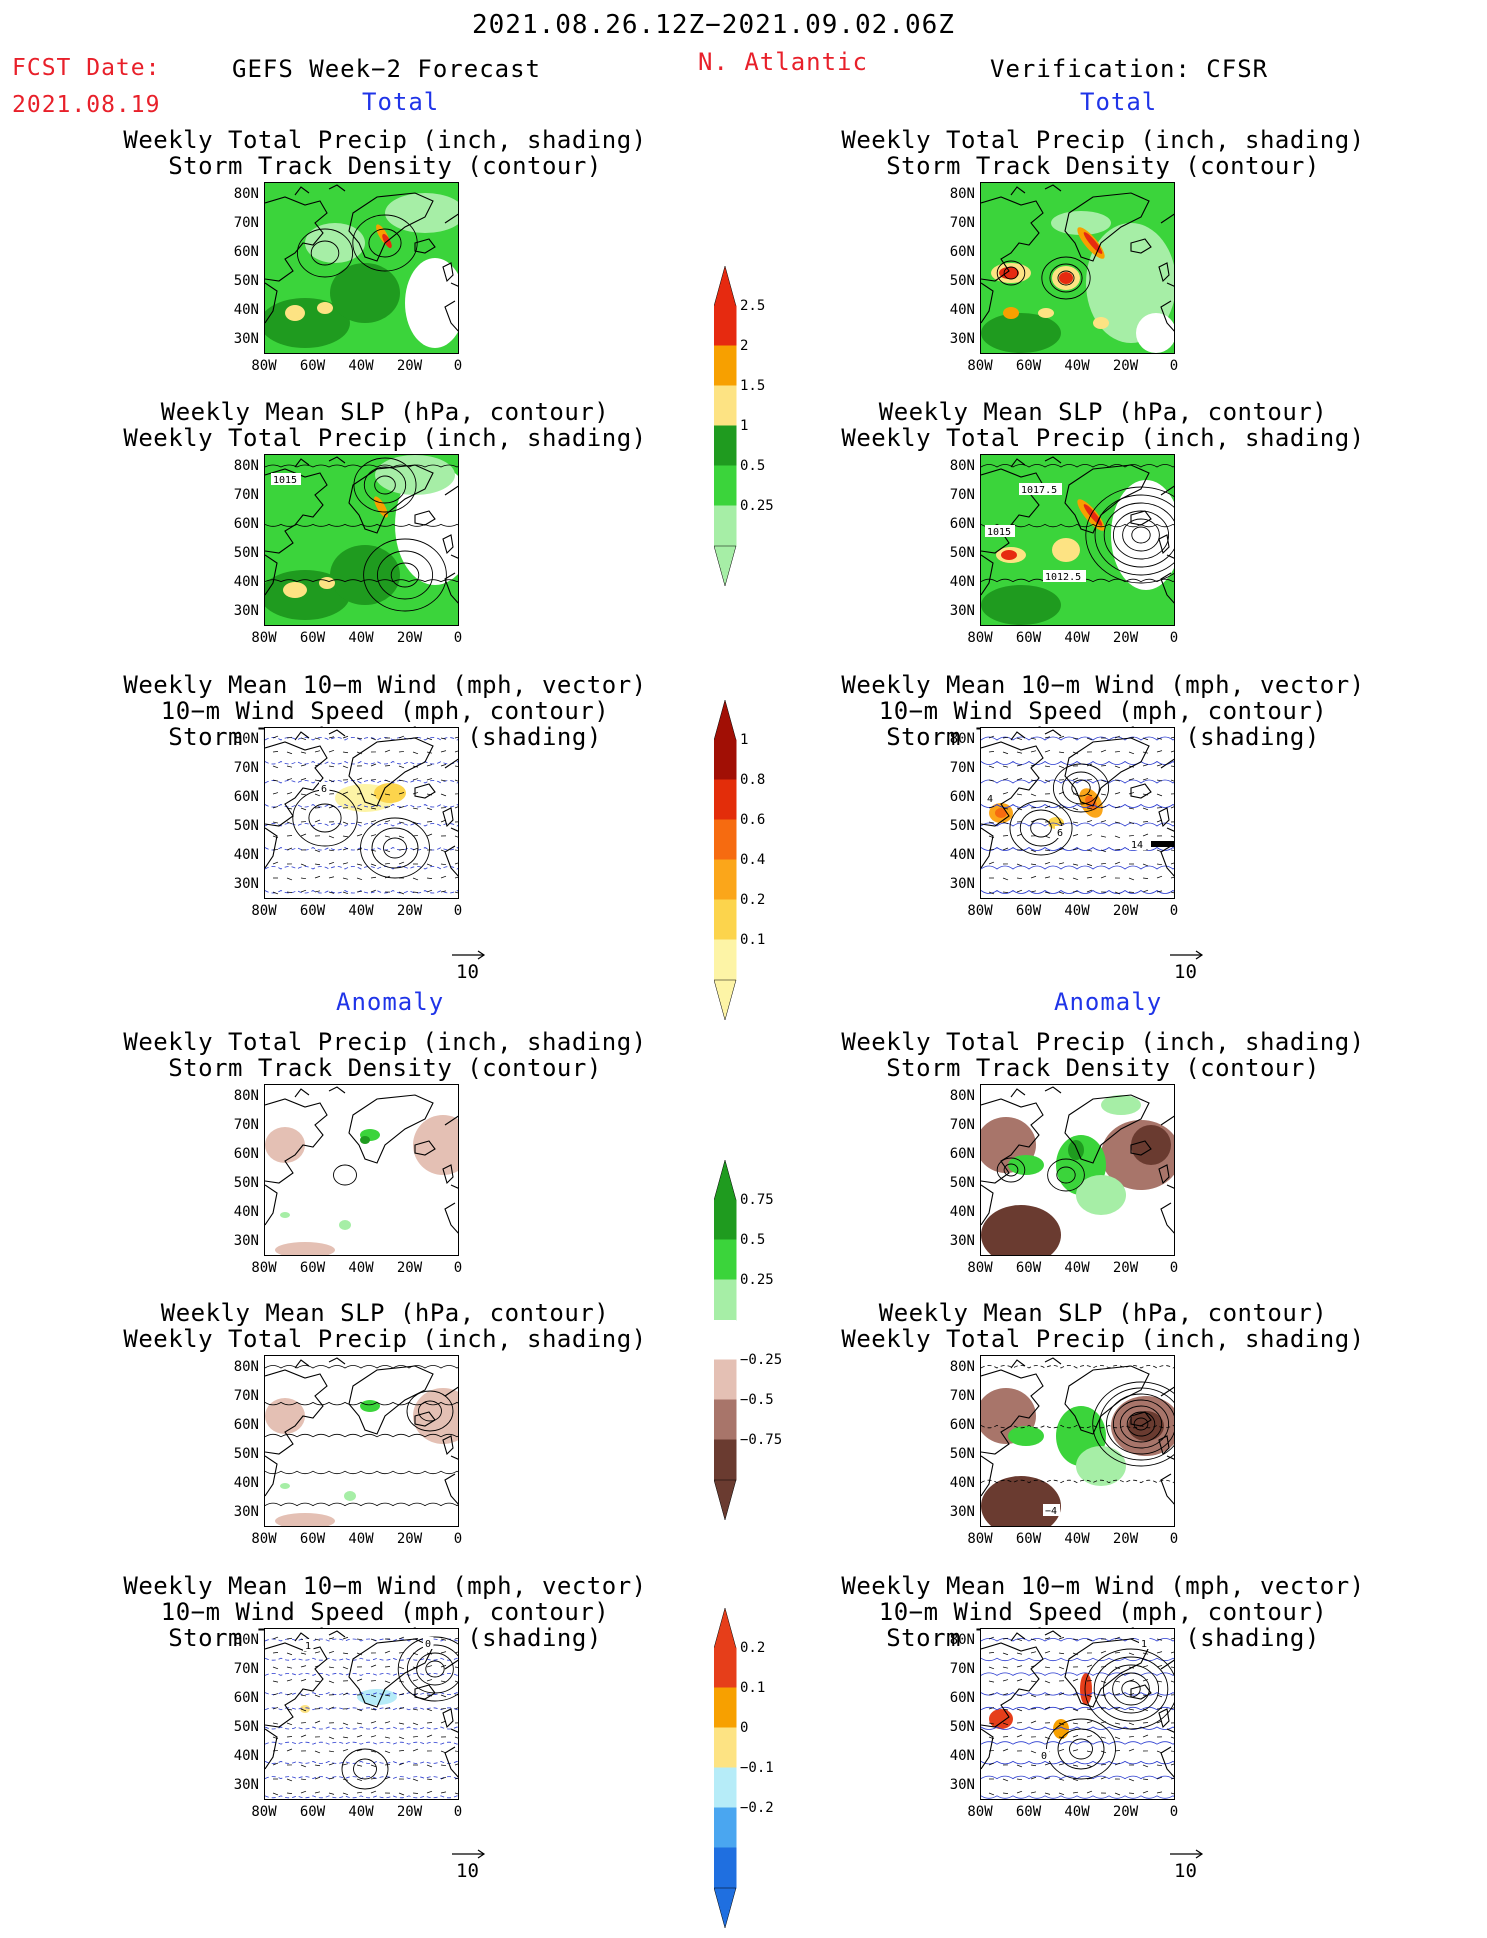  I want to click on left-total-label: Total, so click(400, 102).